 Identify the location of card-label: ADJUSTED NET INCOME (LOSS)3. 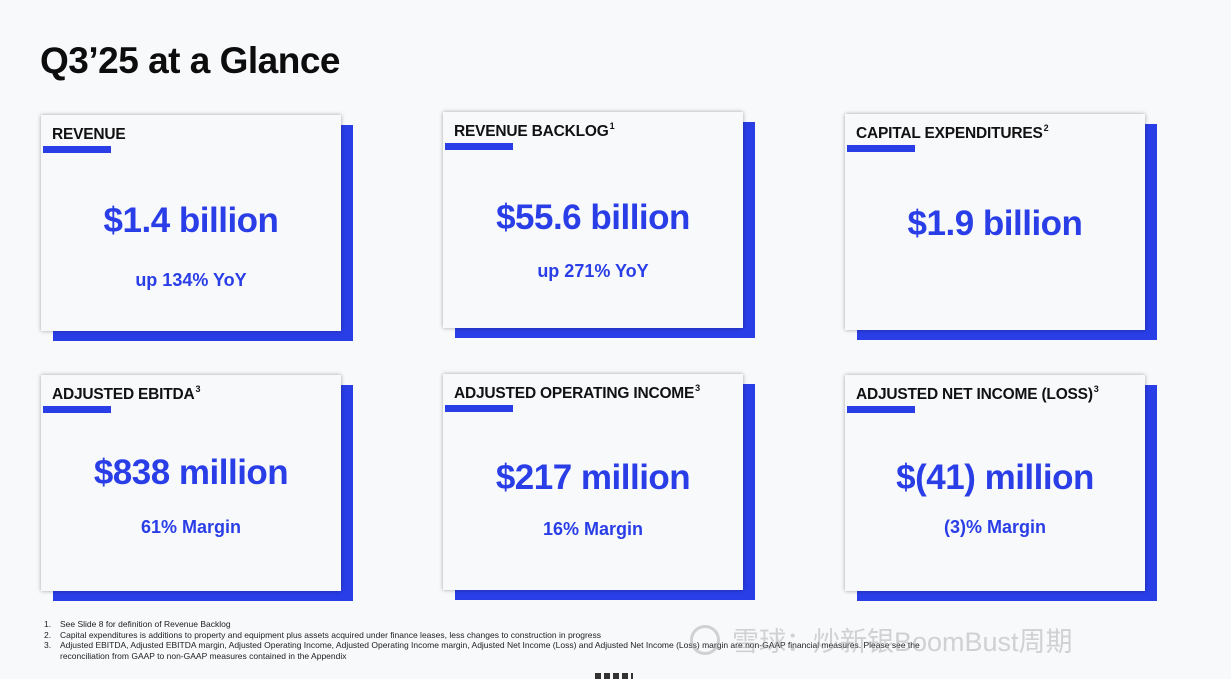
(977, 393).